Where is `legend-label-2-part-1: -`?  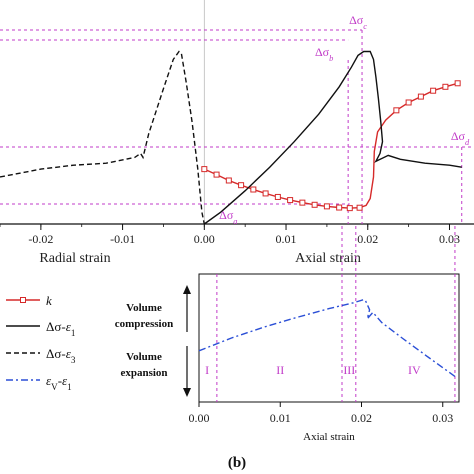
legend-label-2-part-1: - is located at coordinates (63, 353).